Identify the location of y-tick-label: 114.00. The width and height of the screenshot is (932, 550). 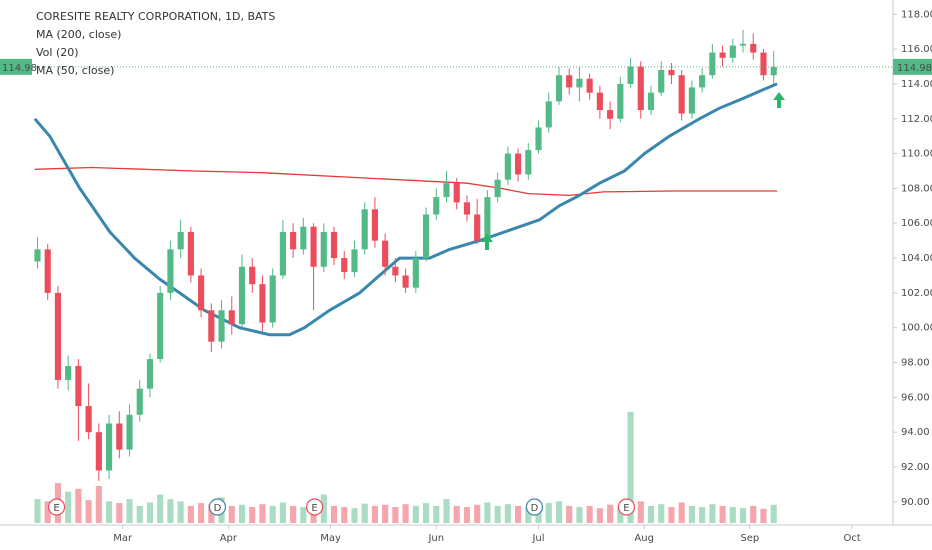
(916, 84).